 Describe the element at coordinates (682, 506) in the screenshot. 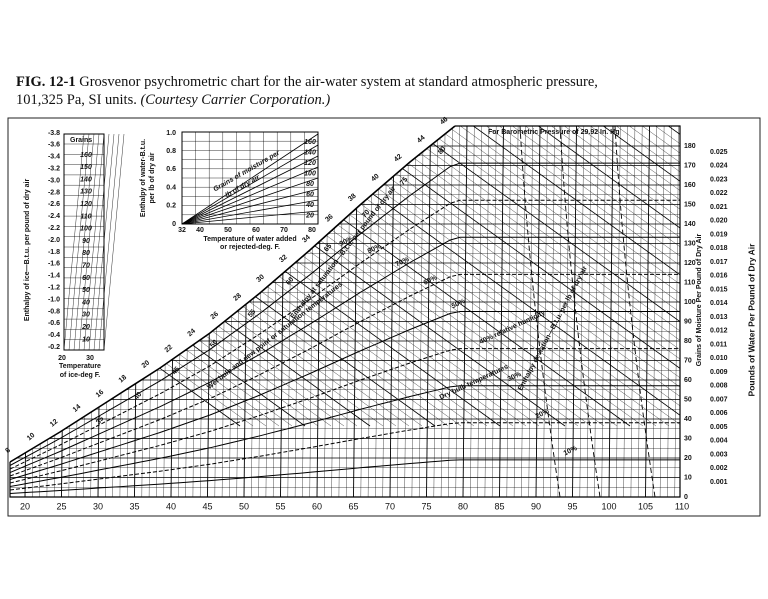

I see `dry-bulb-tick-label: 110` at that location.